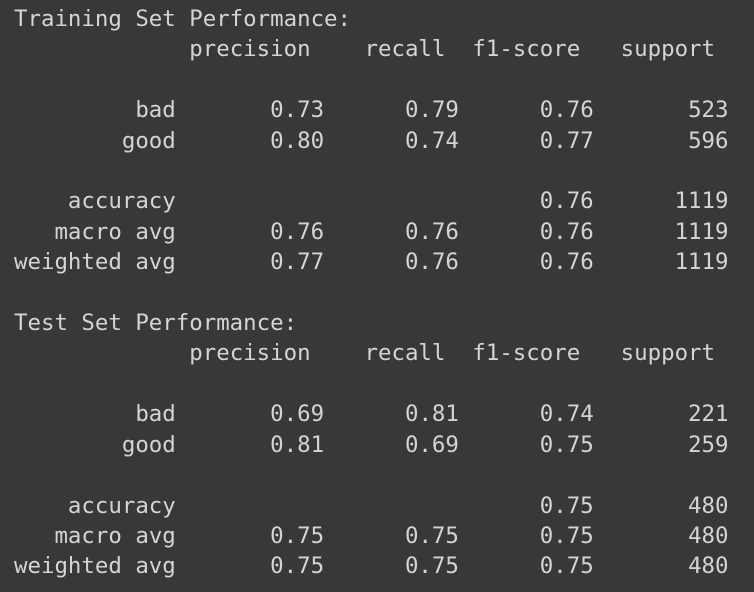  What do you see at coordinates (371, 141) in the screenshot?
I see `train-row-good: good 0.80 0.74 0.77 596` at bounding box center [371, 141].